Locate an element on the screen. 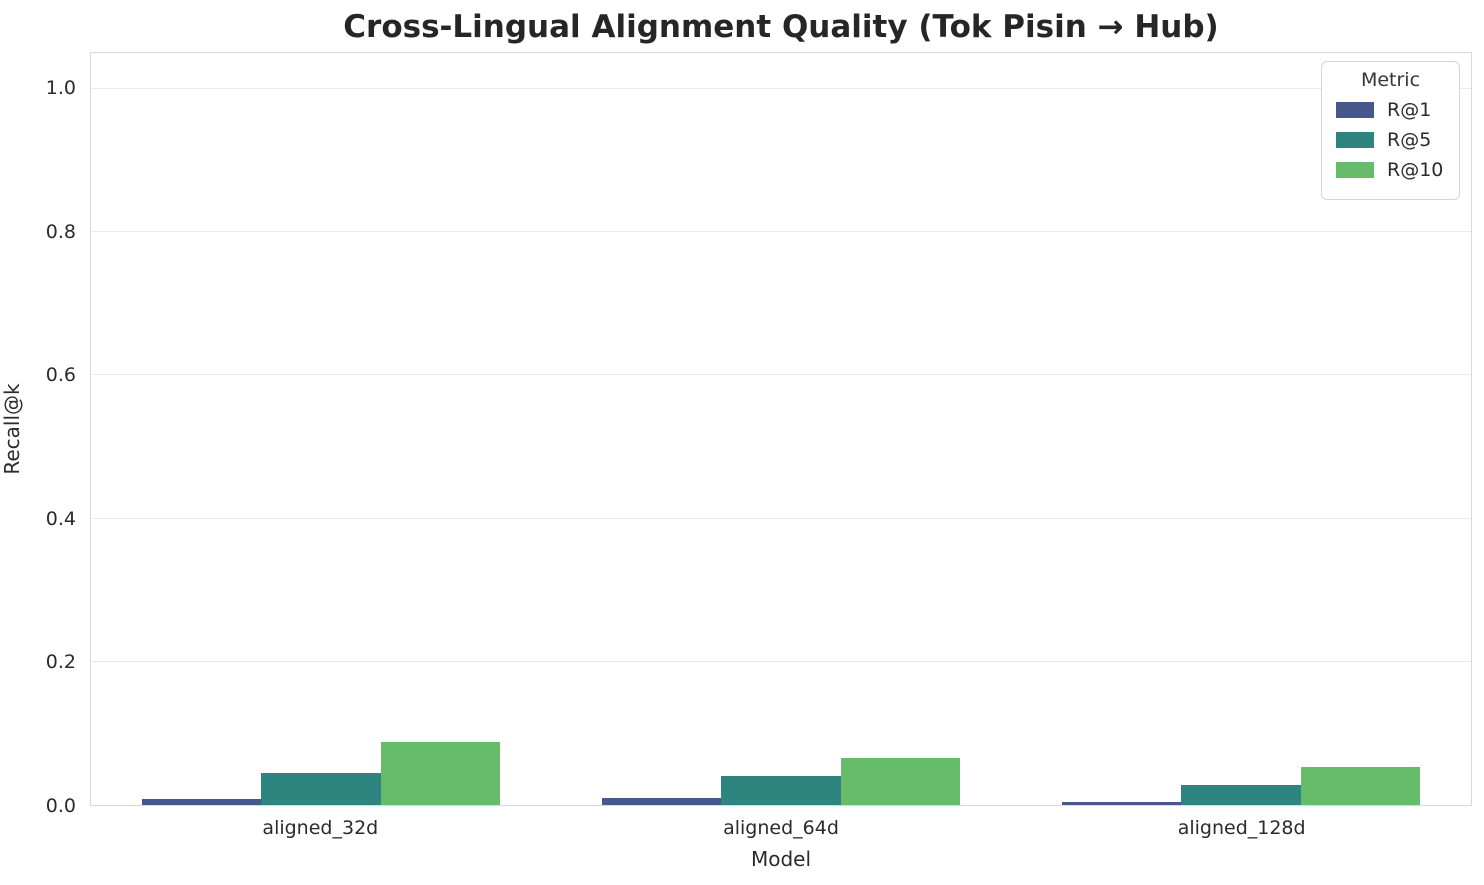 This screenshot has width=1484, height=885. y-tick-label: 0.2 is located at coordinates (60, 662).